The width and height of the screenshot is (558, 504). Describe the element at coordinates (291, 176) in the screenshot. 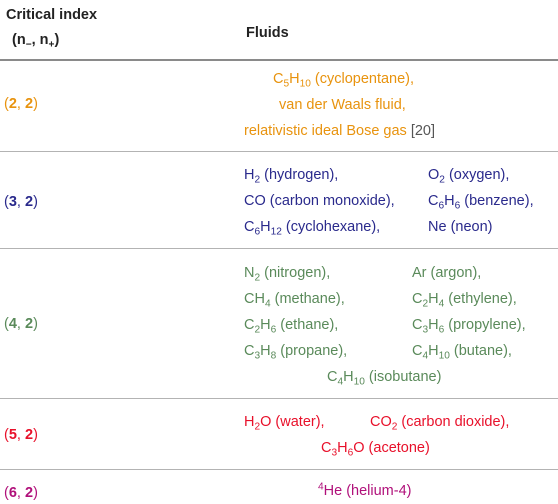

I see `fluid-hydrogen: H2 (hydrogen),` at that location.